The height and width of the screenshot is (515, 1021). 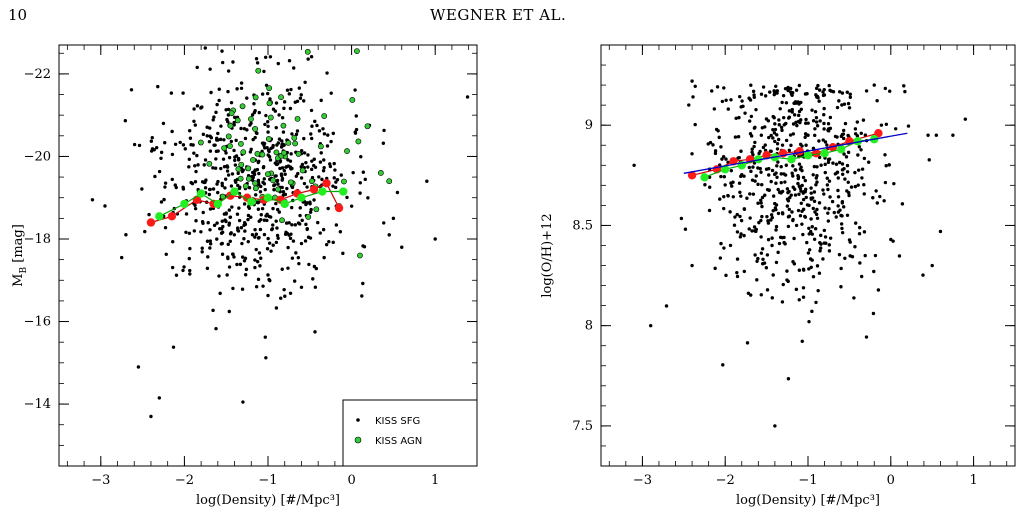 What do you see at coordinates (807, 480) in the screenshot?
I see `x-tick-label: −1` at bounding box center [807, 480].